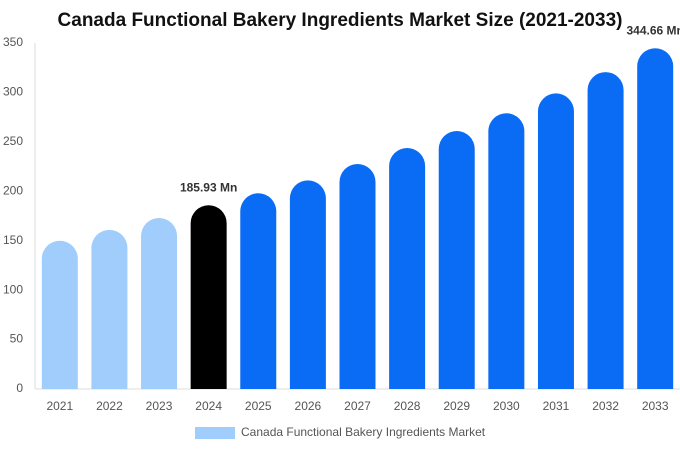 Image resolution: width=680 pixels, height=455 pixels. I want to click on x-tick-label: 2023, so click(159, 406).